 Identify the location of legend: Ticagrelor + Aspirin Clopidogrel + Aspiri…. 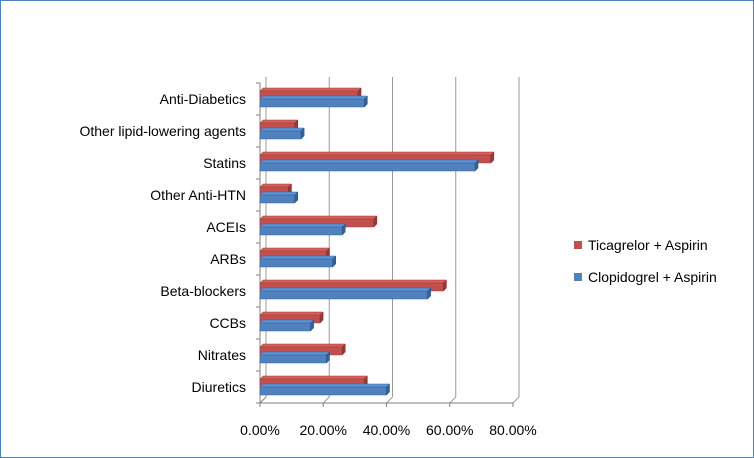
(645, 261).